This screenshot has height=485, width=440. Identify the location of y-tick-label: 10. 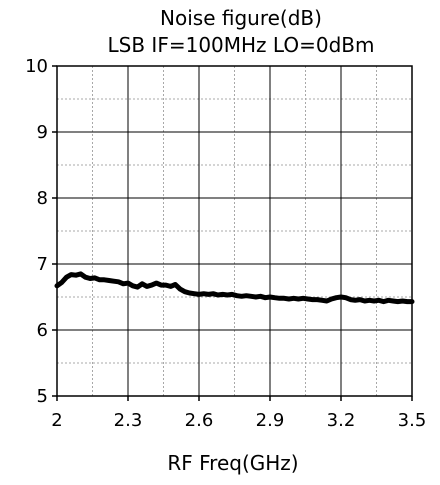
(36, 66).